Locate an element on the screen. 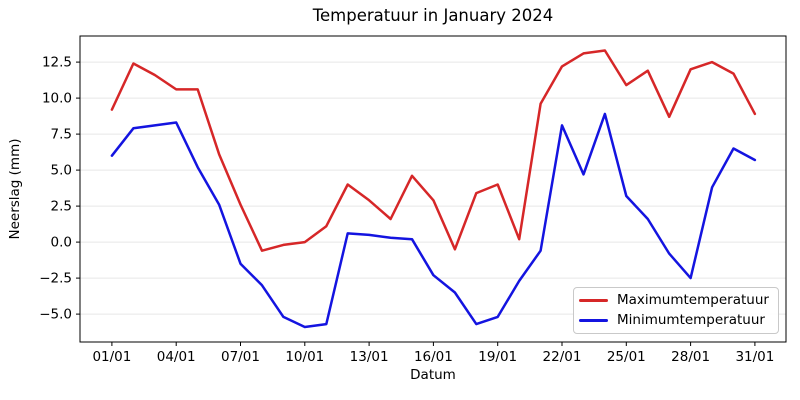  y-tick-label: 2.5 is located at coordinates (61, 207).